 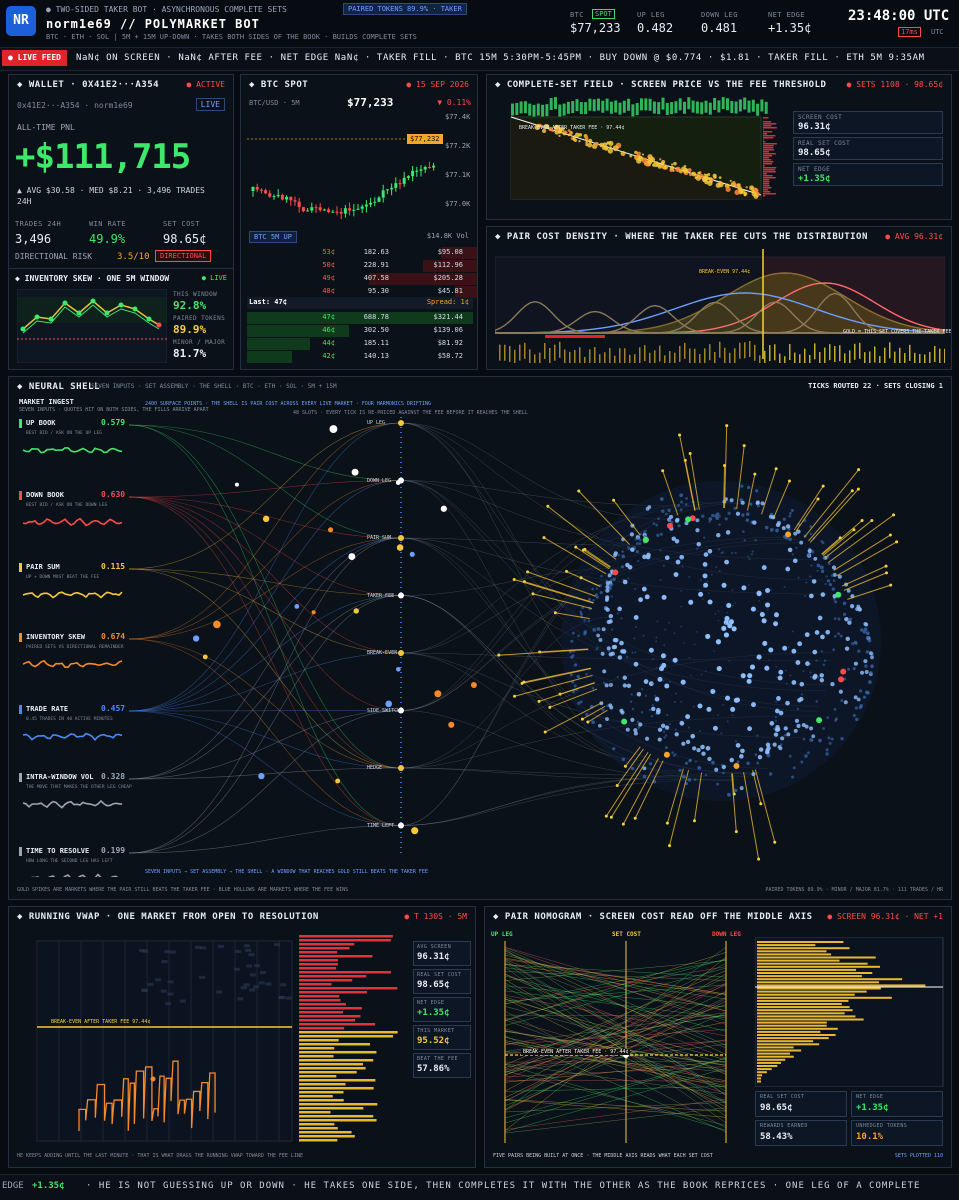 What do you see at coordinates (401, 768) in the screenshot?
I see `node` at bounding box center [401, 768].